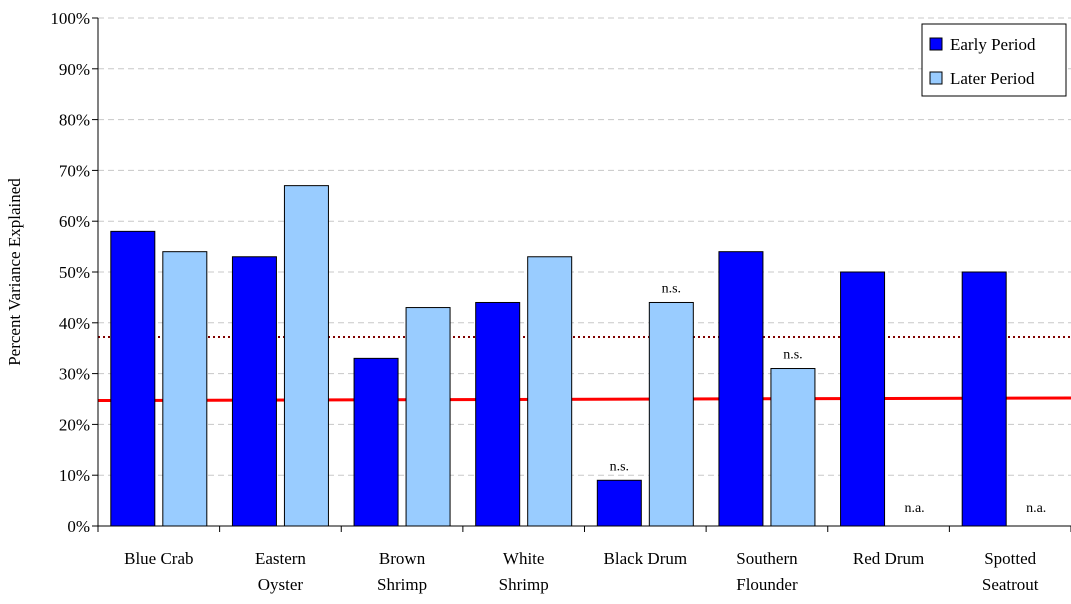 The height and width of the screenshot is (604, 1071). What do you see at coordinates (767, 584) in the screenshot?
I see `x-category-label-line: Flounder` at bounding box center [767, 584].